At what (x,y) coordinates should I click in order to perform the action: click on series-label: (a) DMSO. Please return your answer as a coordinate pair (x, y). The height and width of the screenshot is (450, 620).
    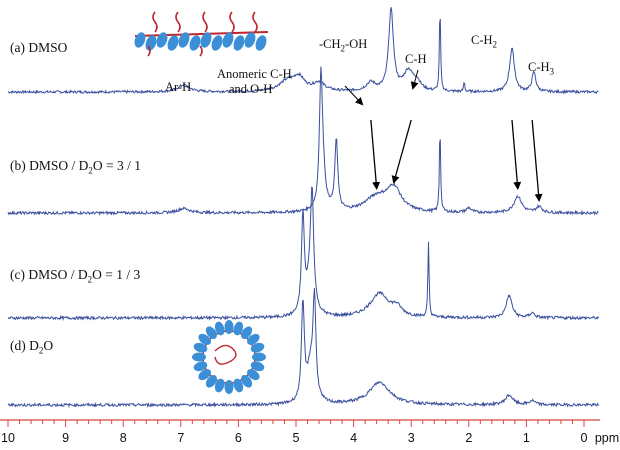
    Looking at the image, I should click on (38, 48).